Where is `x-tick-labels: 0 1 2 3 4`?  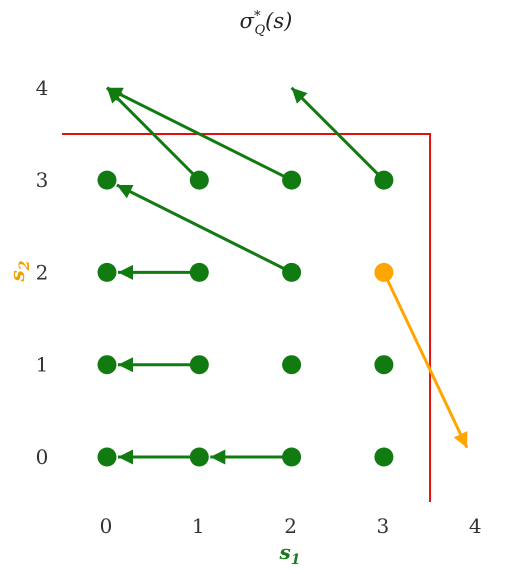 x-tick-labels: 0 1 2 3 4 is located at coordinates (291, 526).